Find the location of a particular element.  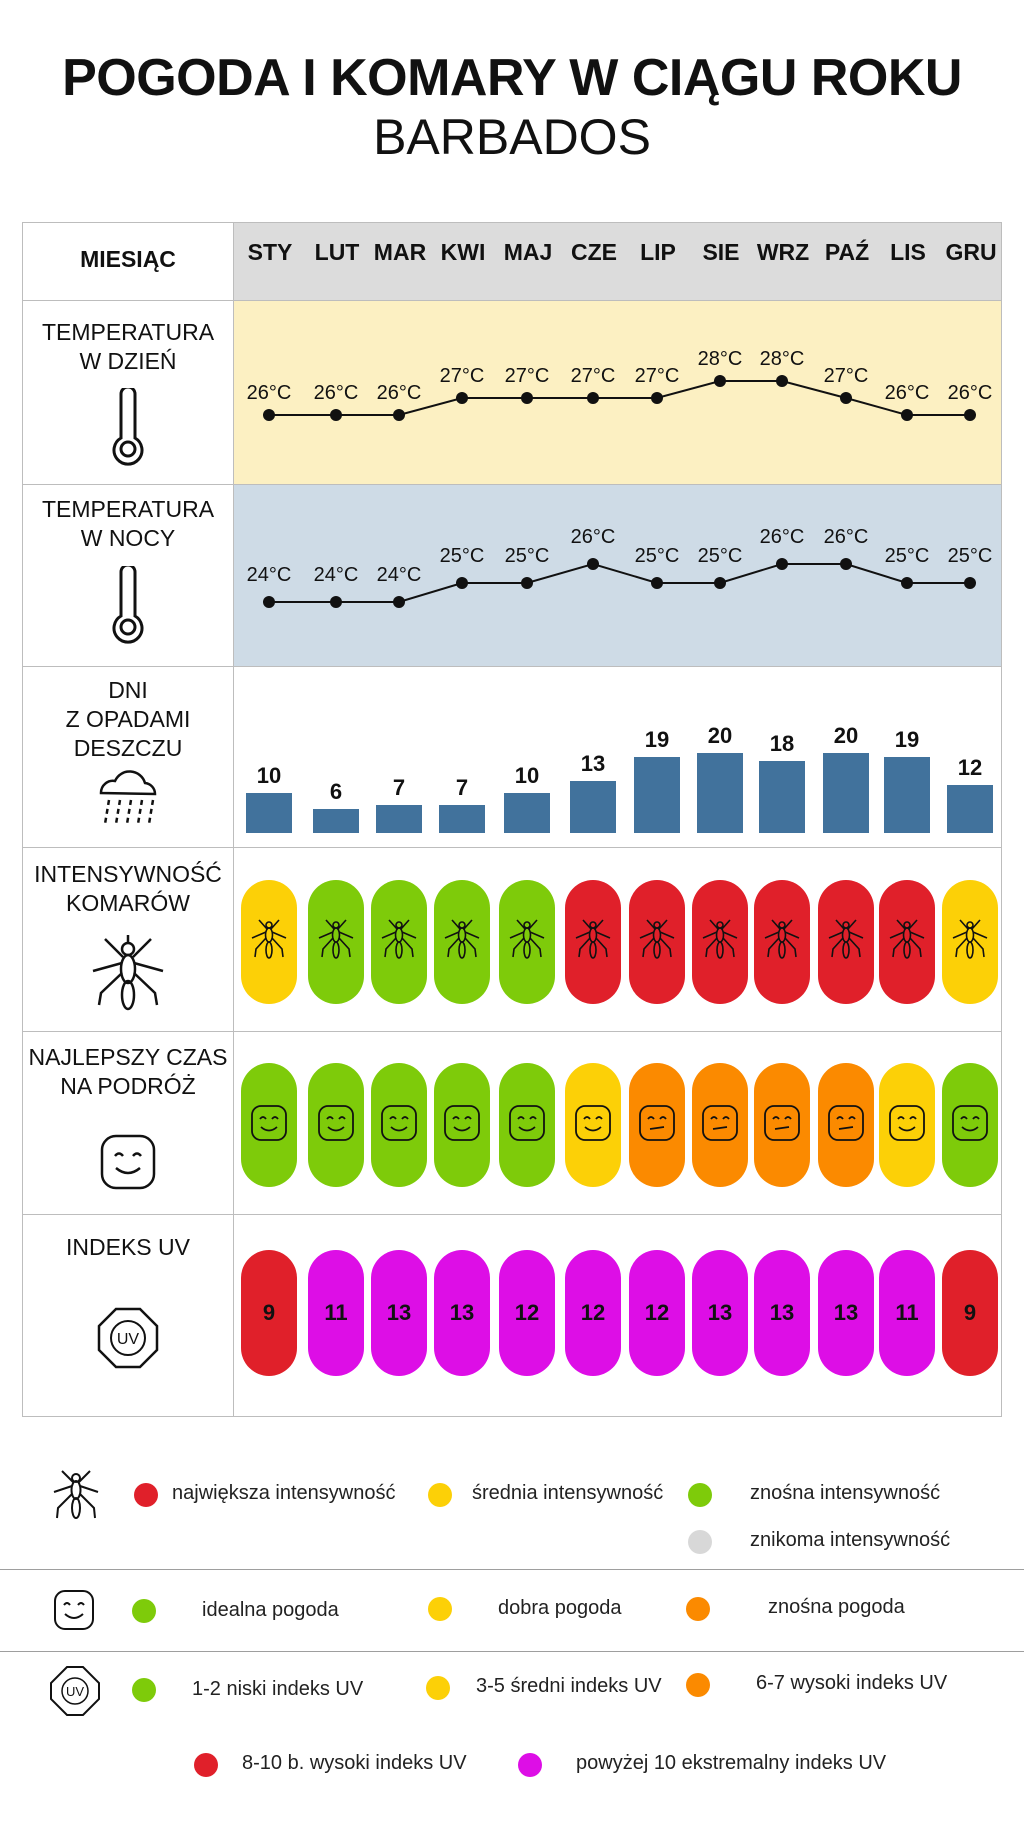

day-temp-label: TEMPERATURA W DZIEŃ is located at coordinates (128, 347).